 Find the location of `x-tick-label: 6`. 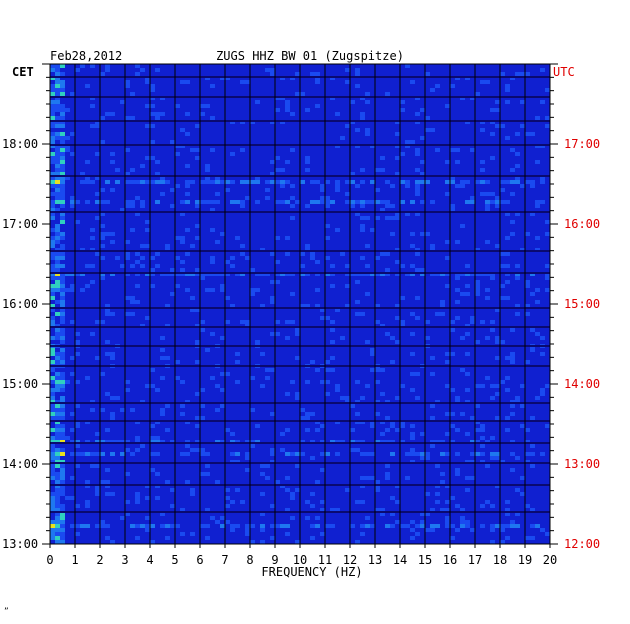

x-tick-label: 6 is located at coordinates (199, 560).